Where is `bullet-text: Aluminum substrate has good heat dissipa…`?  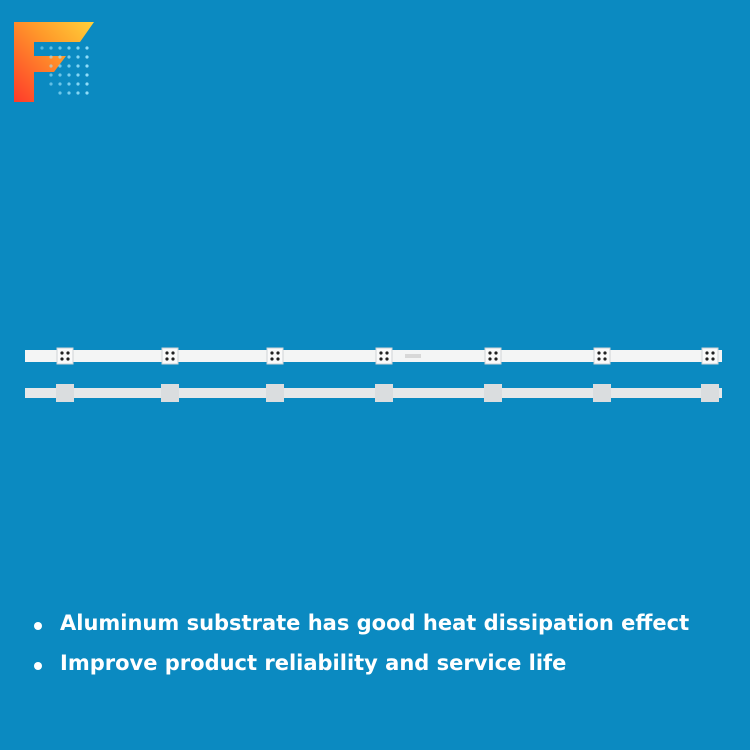 bullet-text: Aluminum substrate has good heat dissipa… is located at coordinates (375, 623).